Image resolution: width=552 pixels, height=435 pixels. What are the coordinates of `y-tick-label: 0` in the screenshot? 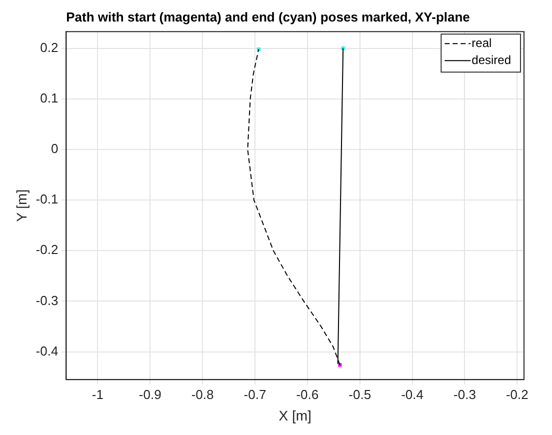 It's located at (54, 148).